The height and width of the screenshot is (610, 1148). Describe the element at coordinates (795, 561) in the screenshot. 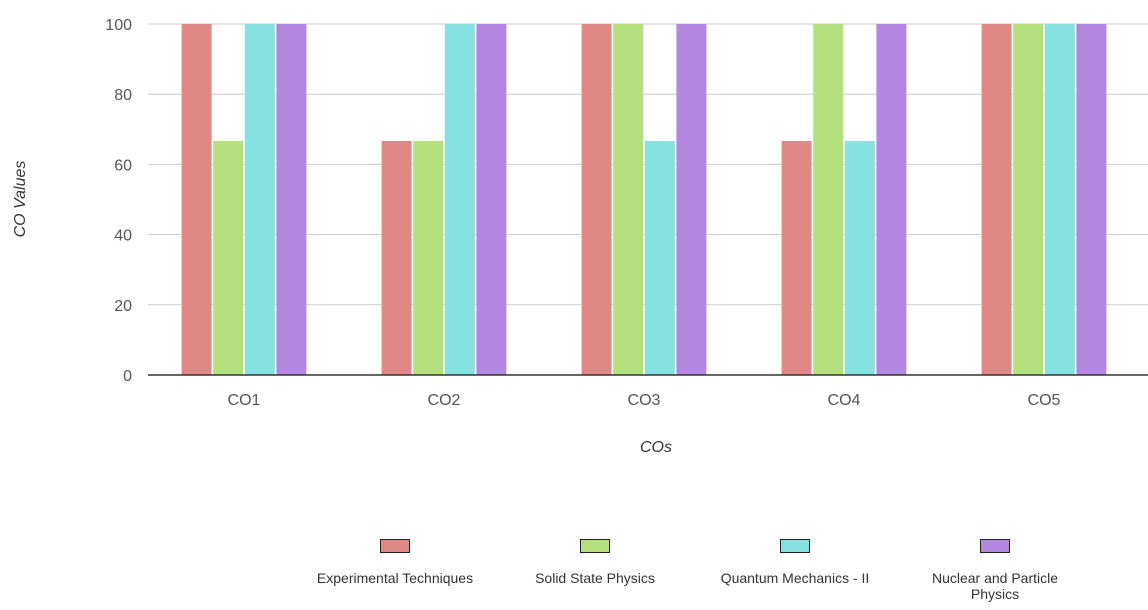

I see `legend-item-quantum-mechanics-ii: Quantum Mechanics - II` at that location.